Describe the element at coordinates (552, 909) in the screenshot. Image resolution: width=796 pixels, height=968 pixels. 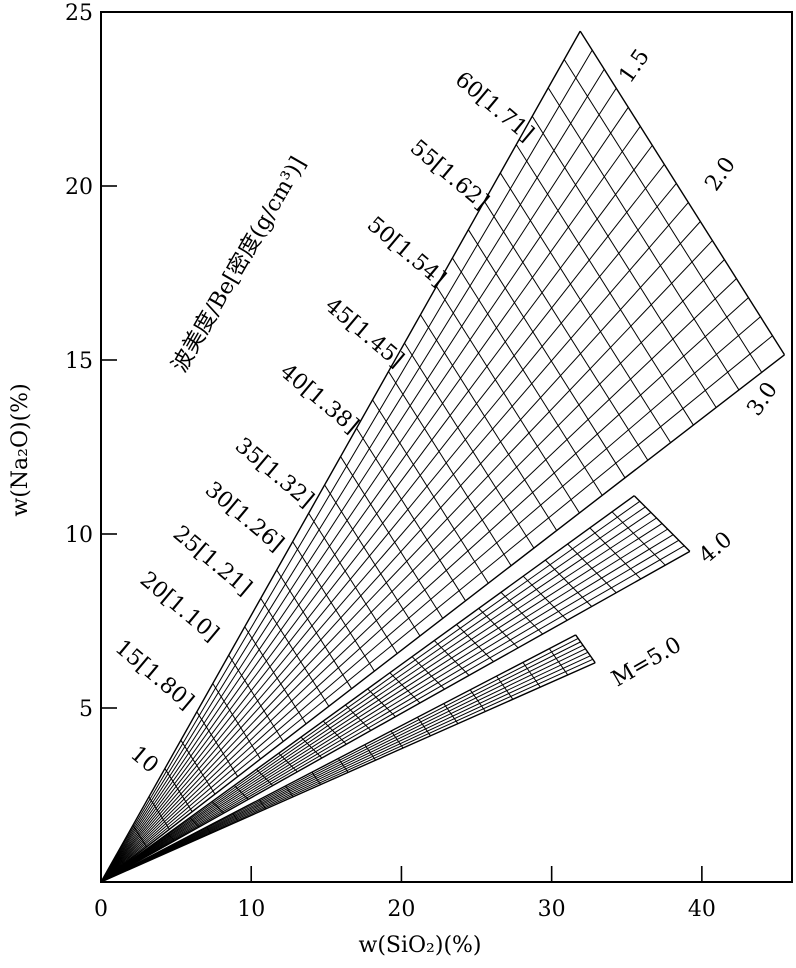
I see `x-tick-label: 30` at that location.